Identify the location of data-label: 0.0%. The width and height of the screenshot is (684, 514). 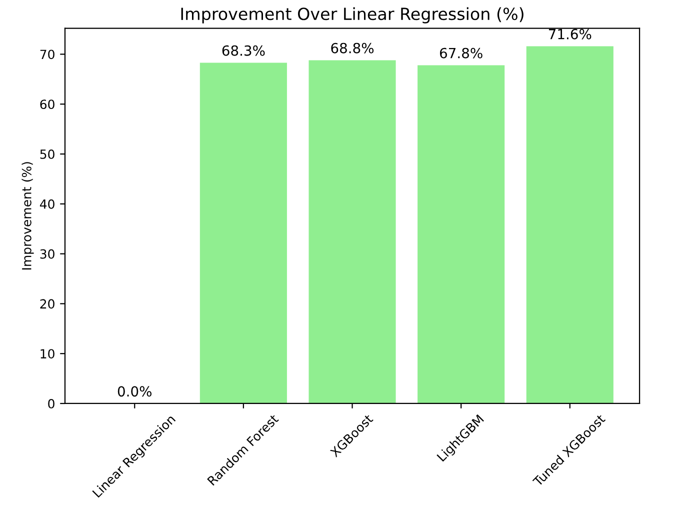
(135, 391).